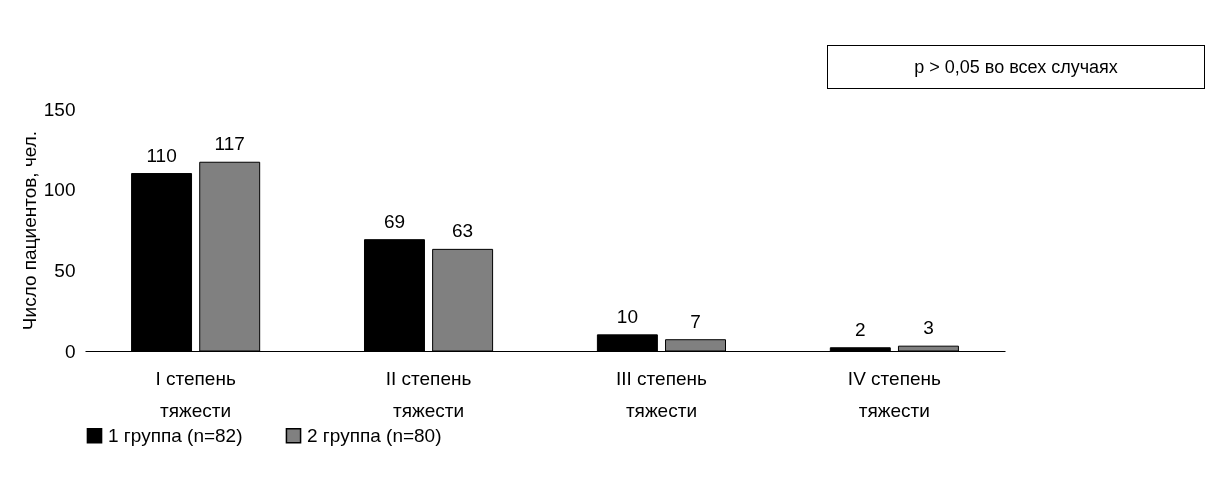  I want to click on x-tick-label: II степень тяжести, so click(428, 394).